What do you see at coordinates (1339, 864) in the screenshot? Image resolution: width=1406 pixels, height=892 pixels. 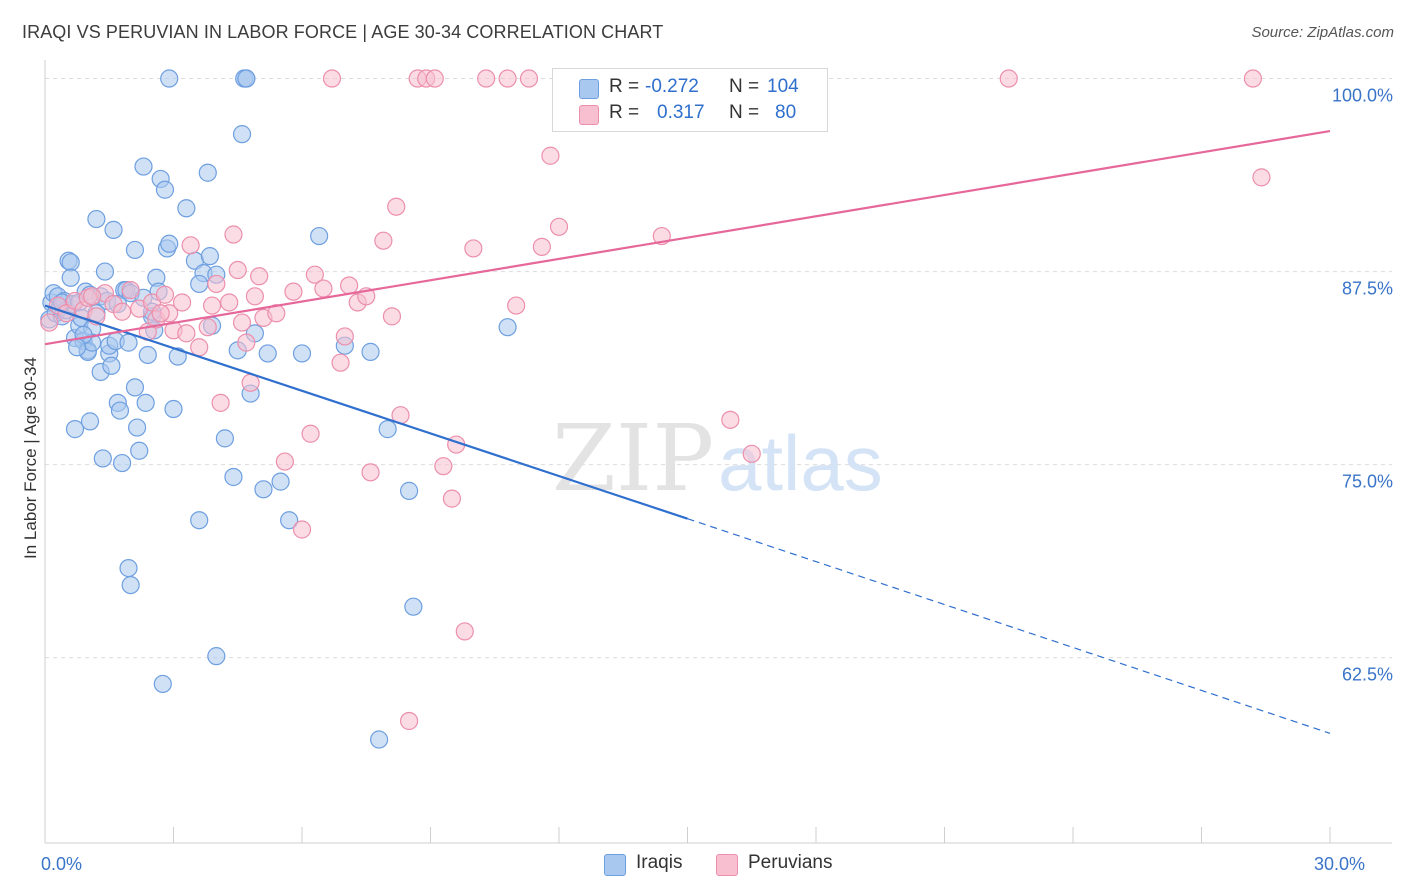 I see `x-tick-label: 30.0%` at bounding box center [1339, 864].